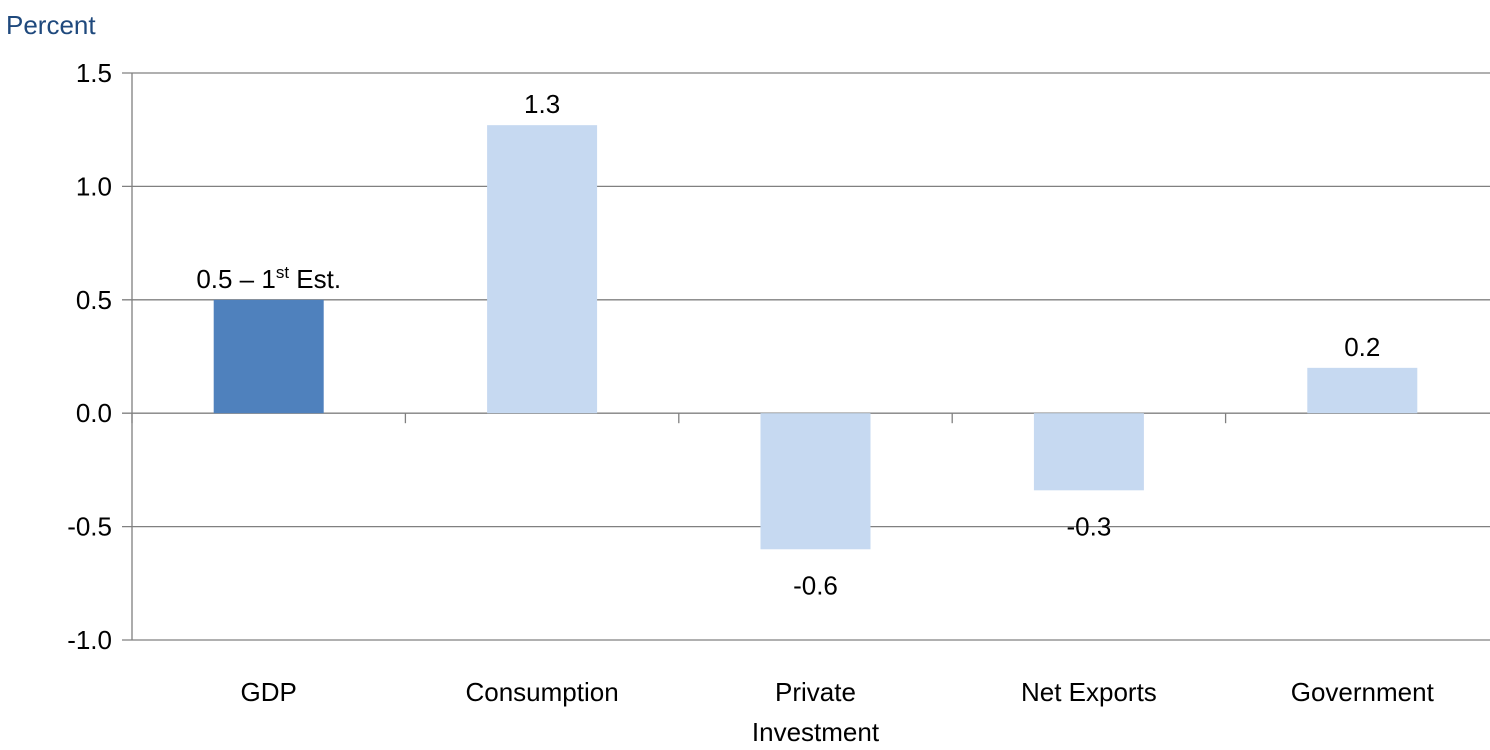 Image resolution: width=1490 pixels, height=750 pixels. Describe the element at coordinates (268, 356) in the screenshot. I see `bar-gdp` at that location.